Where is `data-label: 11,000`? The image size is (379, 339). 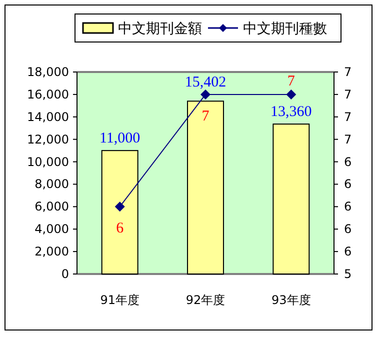 data-label: 11,000 is located at coordinates (119, 138).